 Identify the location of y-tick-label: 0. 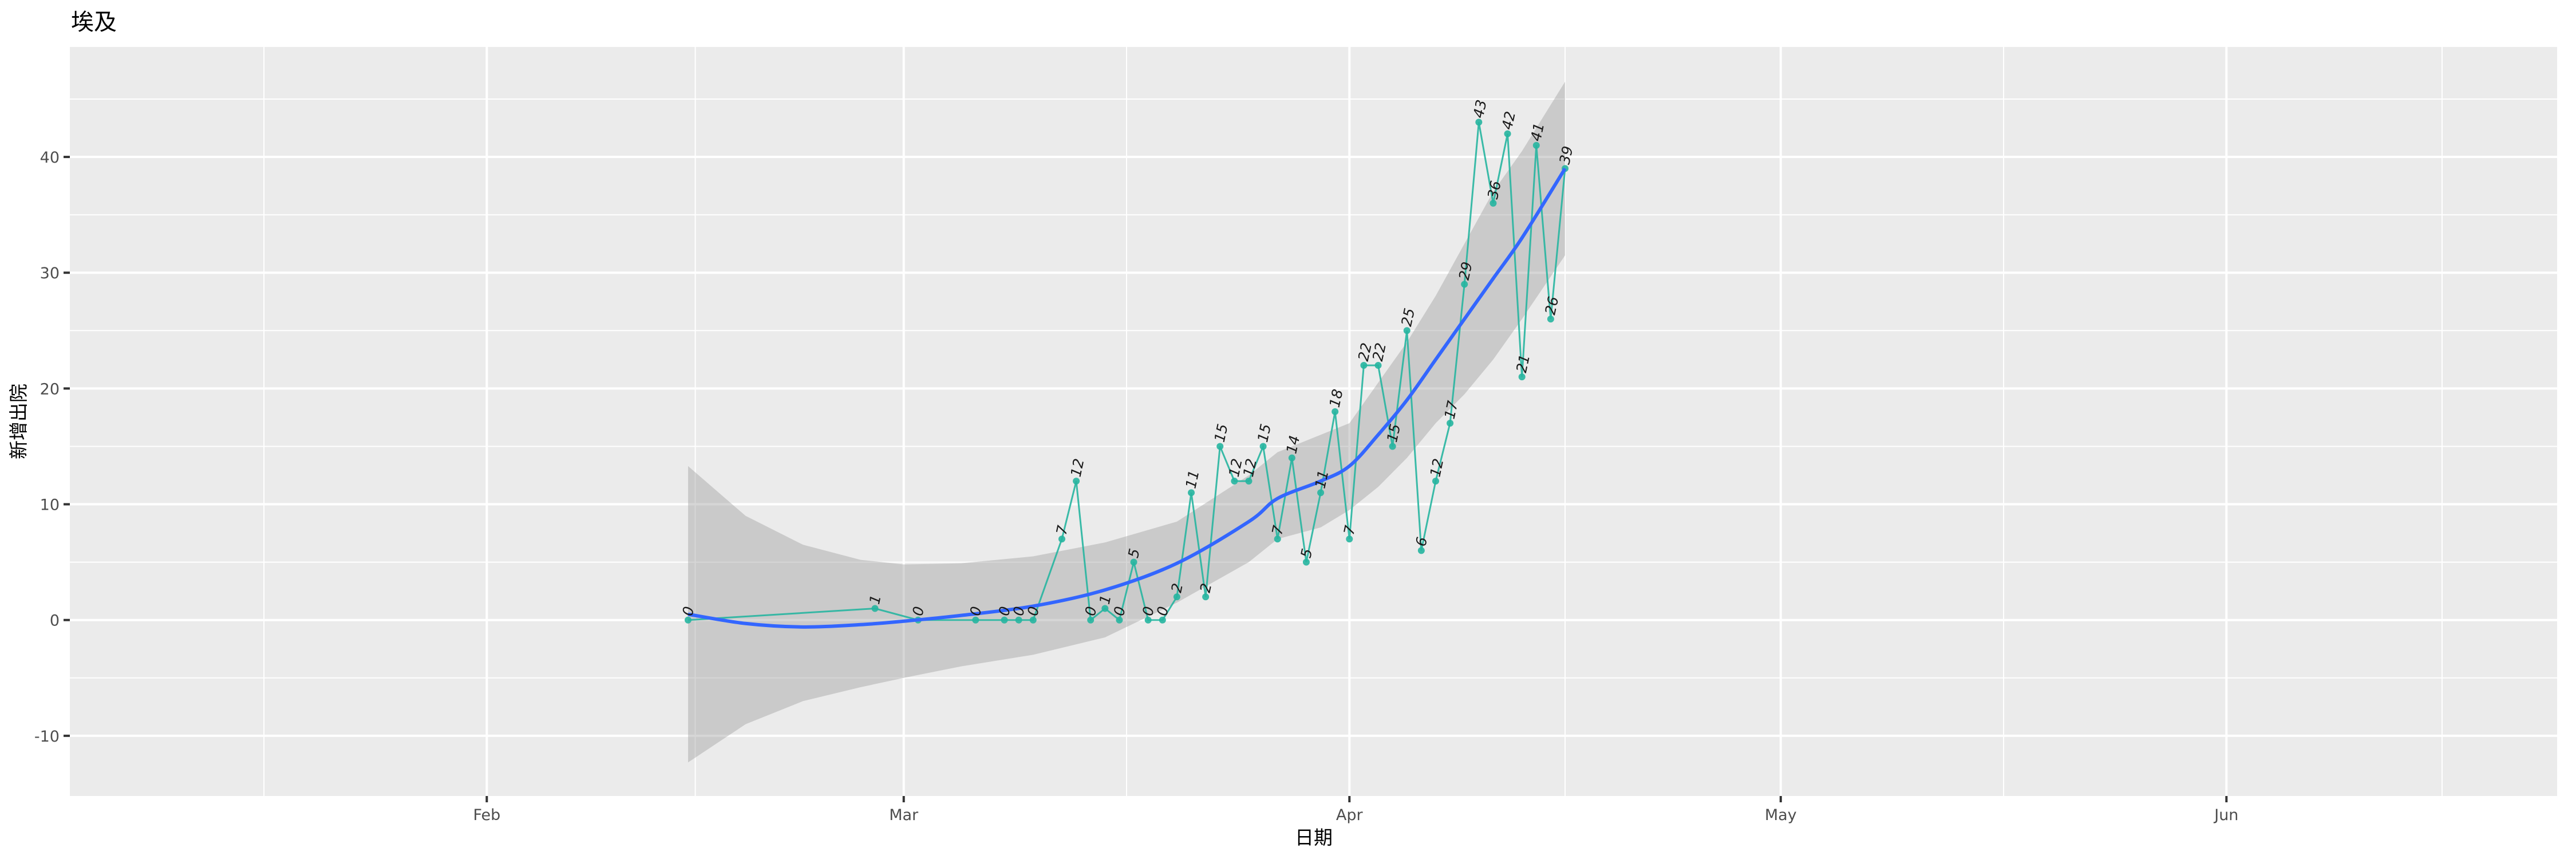
(55, 621).